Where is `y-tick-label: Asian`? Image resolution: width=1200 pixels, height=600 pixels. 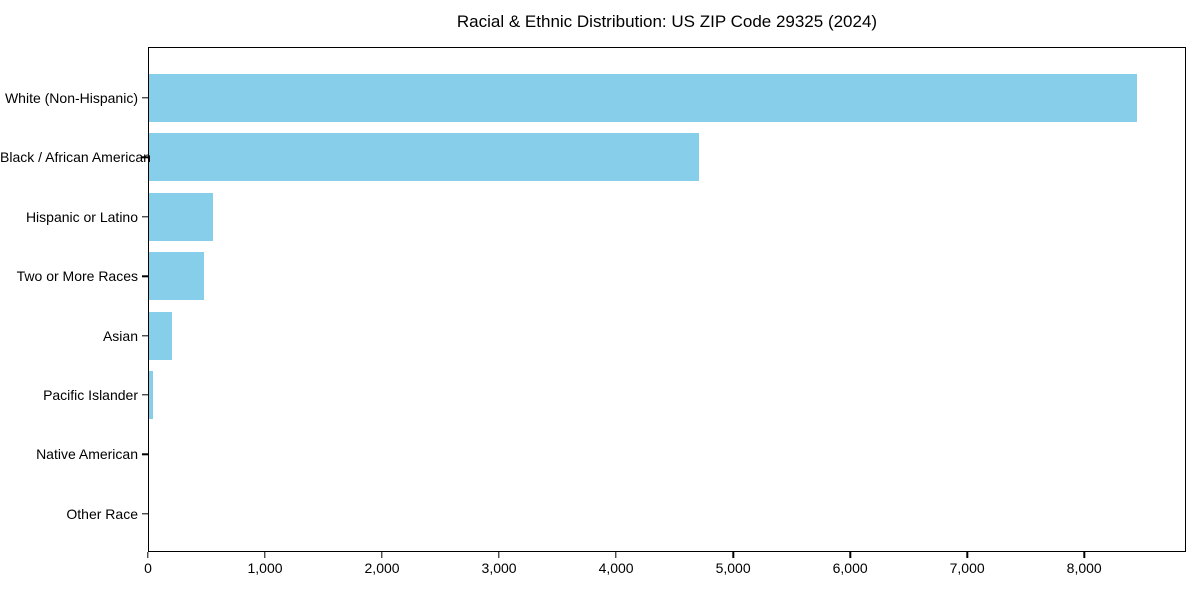
y-tick-label: Asian is located at coordinates (120, 335).